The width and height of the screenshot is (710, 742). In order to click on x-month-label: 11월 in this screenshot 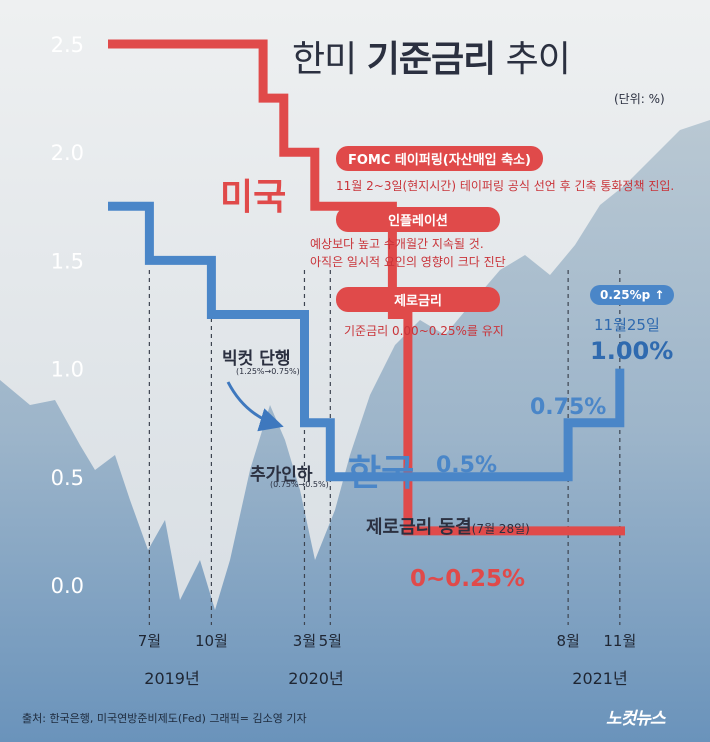, I will do `click(619, 641)`.